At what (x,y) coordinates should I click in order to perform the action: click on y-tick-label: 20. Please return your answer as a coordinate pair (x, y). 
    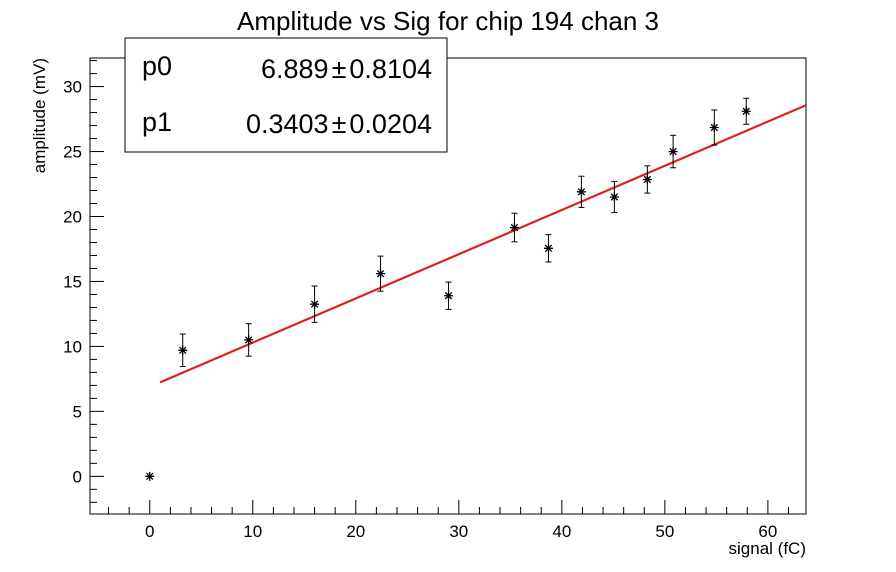
    Looking at the image, I should click on (72, 217).